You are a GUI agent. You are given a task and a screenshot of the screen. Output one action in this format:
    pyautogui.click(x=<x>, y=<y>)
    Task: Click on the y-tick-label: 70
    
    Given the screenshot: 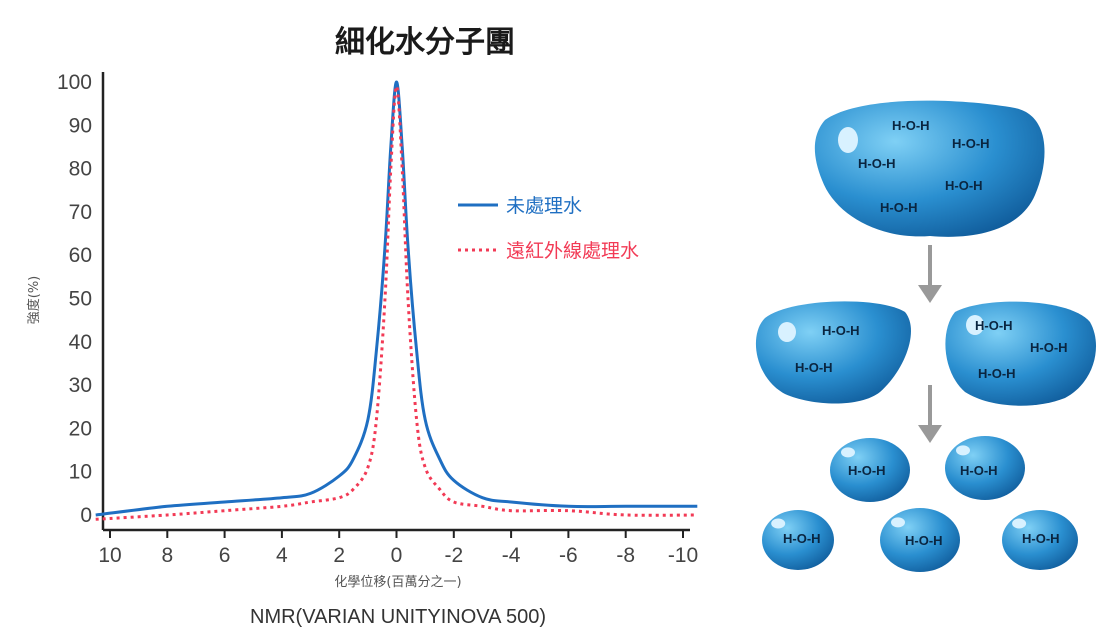 What is the action you would take?
    pyautogui.click(x=80, y=212)
    